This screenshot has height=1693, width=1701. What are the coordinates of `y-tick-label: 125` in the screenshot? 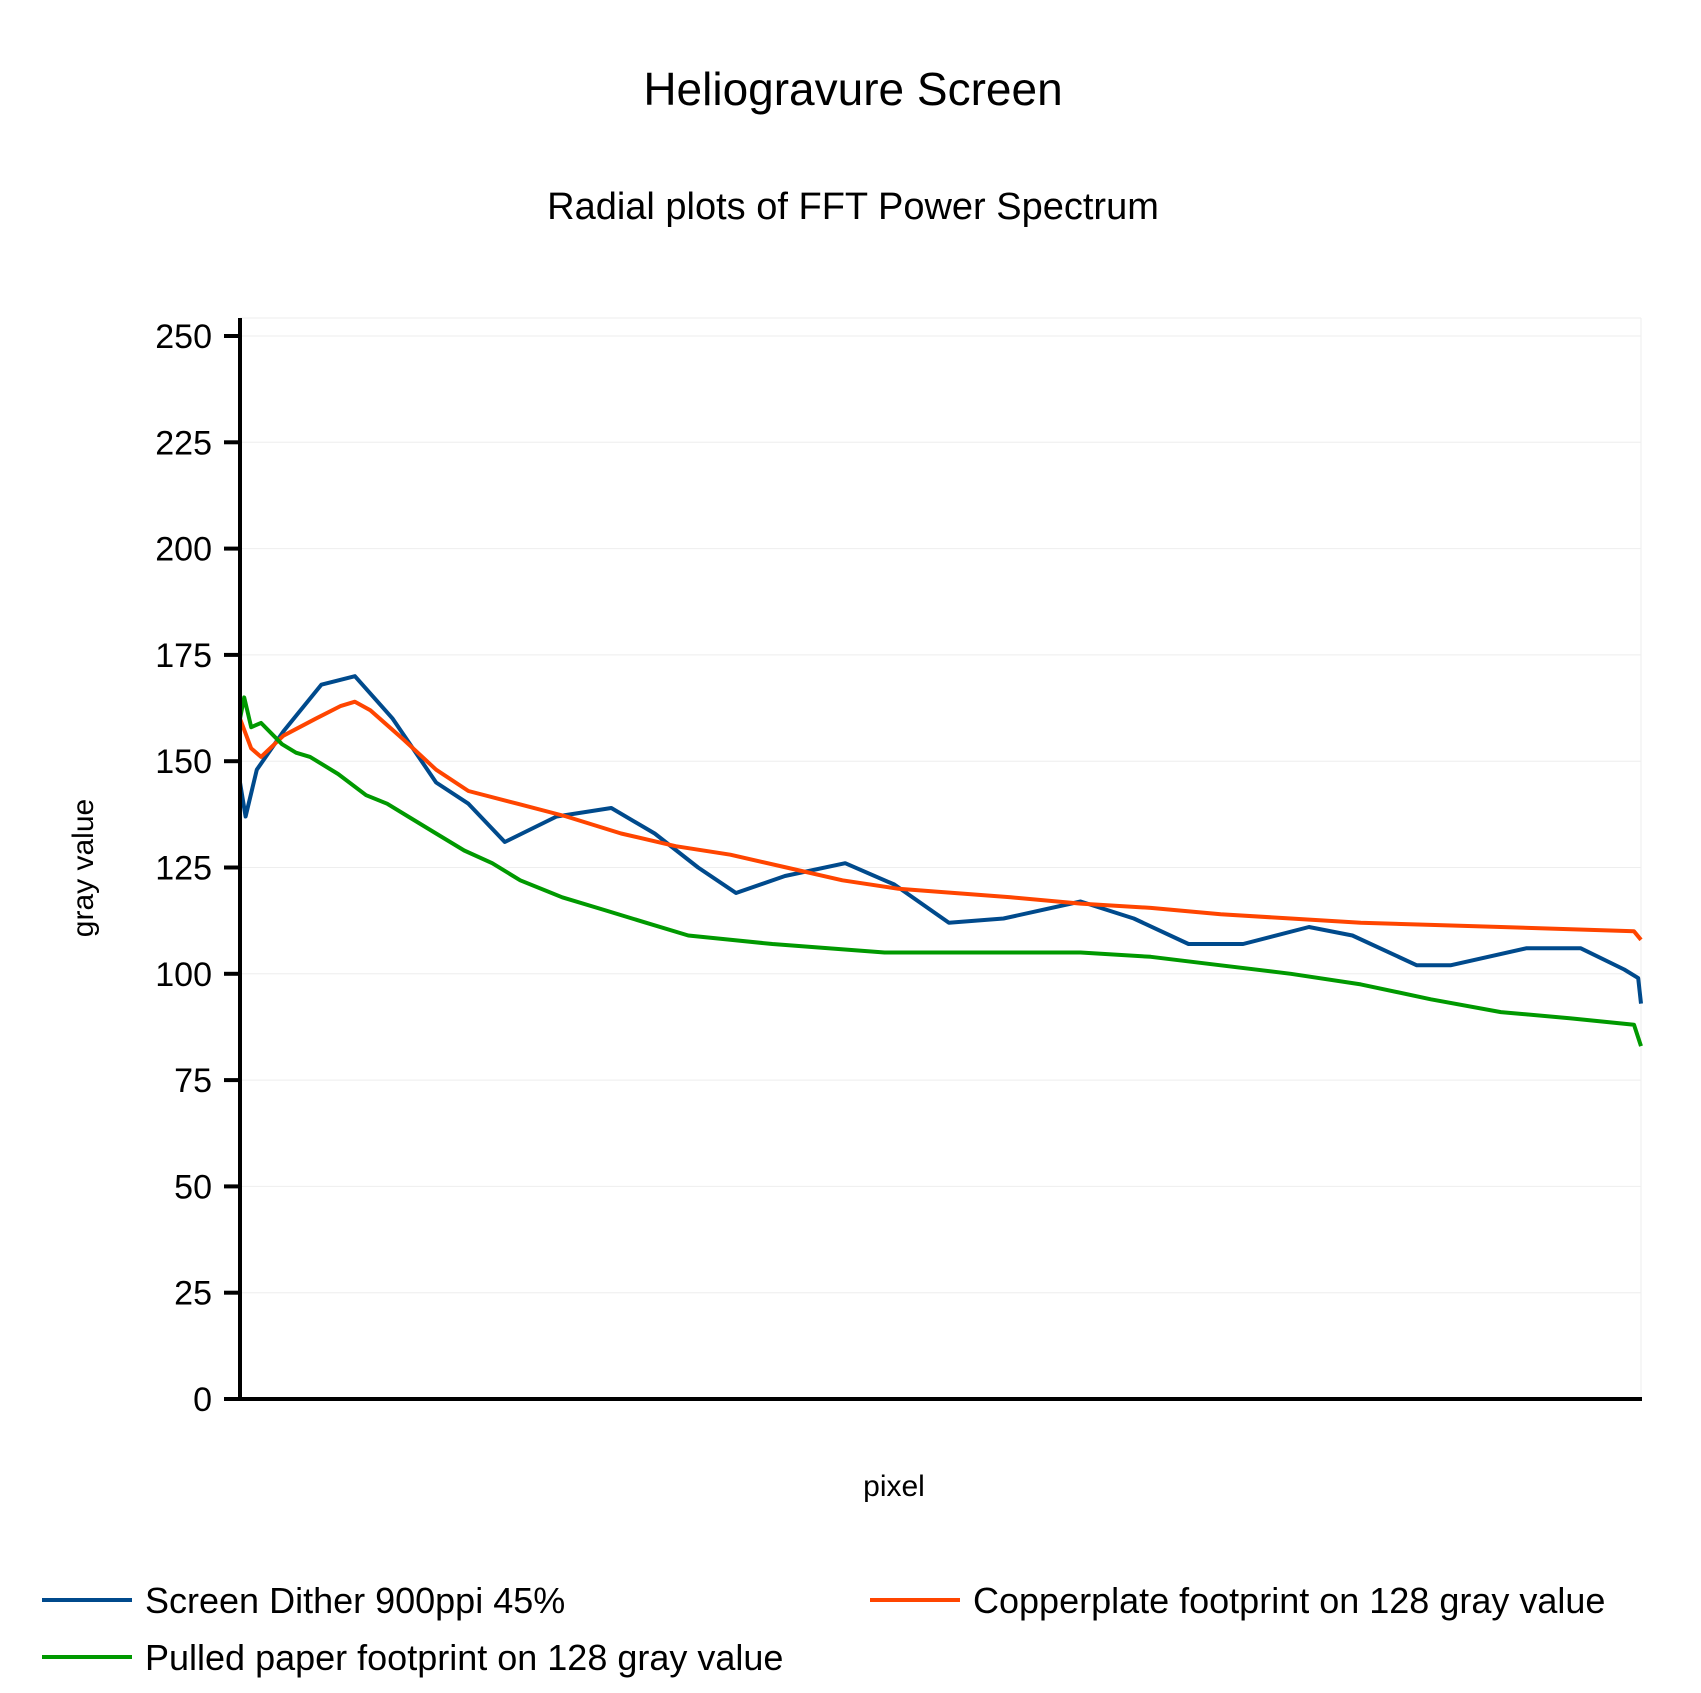 It's located at (183, 869).